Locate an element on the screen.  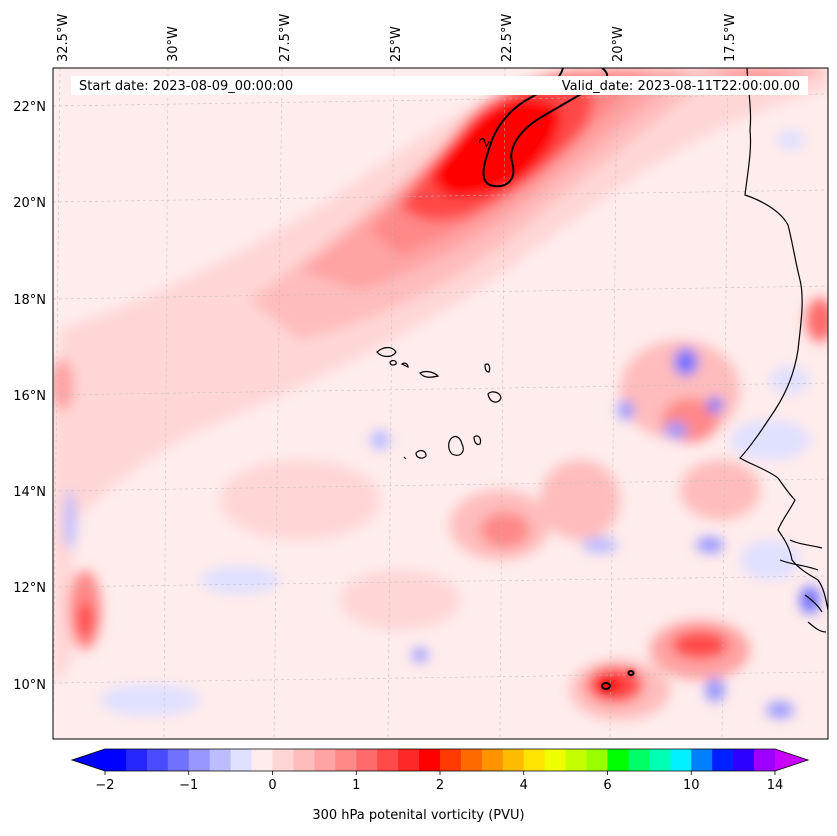
lon-label: 22.5°W is located at coordinates (507, 38).